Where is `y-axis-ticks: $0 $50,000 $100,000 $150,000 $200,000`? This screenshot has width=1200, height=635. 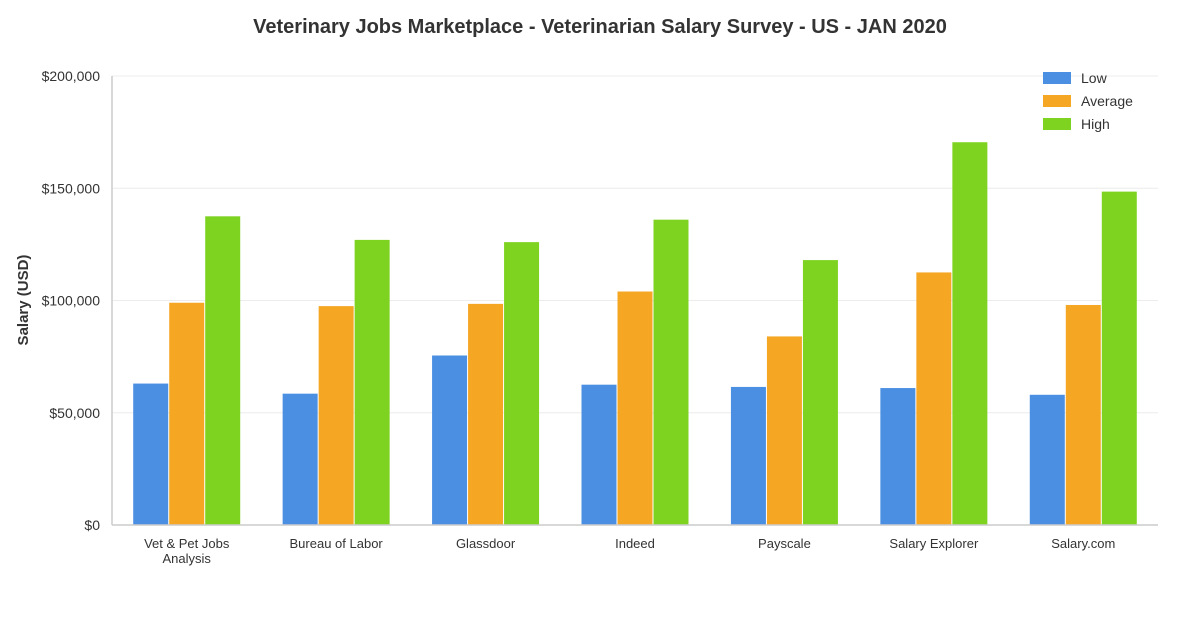
y-axis-ticks: $0 $50,000 $100,000 $150,000 $200,000 is located at coordinates (71, 300).